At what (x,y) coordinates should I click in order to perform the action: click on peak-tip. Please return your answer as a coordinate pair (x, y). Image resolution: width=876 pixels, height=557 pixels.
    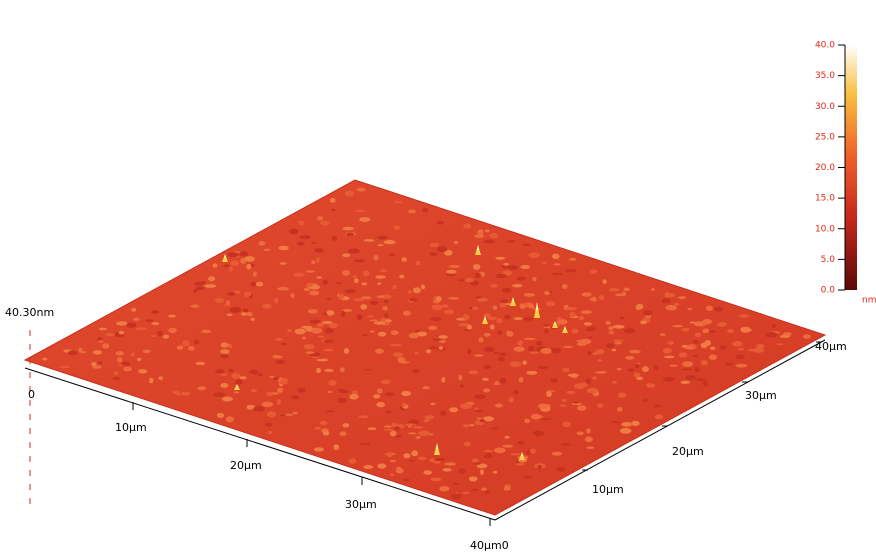
    Looking at the image, I should click on (237, 385).